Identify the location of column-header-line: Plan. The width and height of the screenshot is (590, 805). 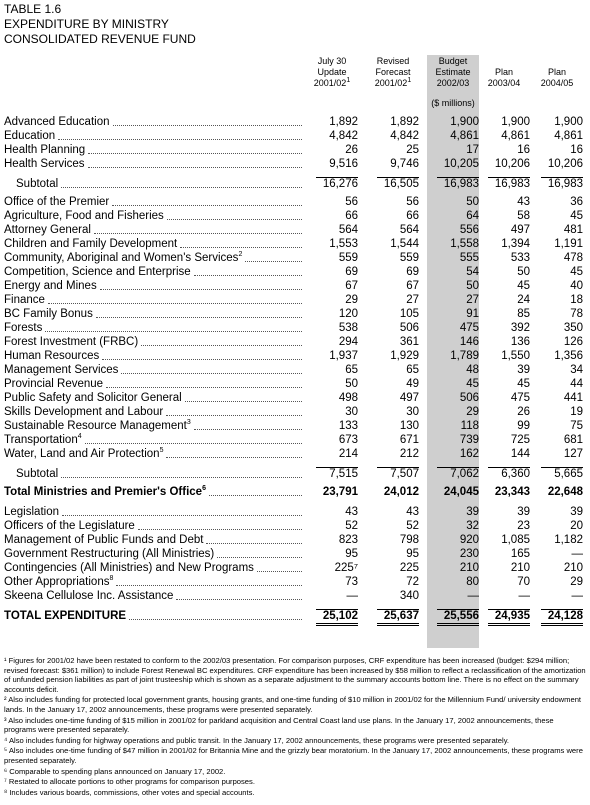
(556, 72).